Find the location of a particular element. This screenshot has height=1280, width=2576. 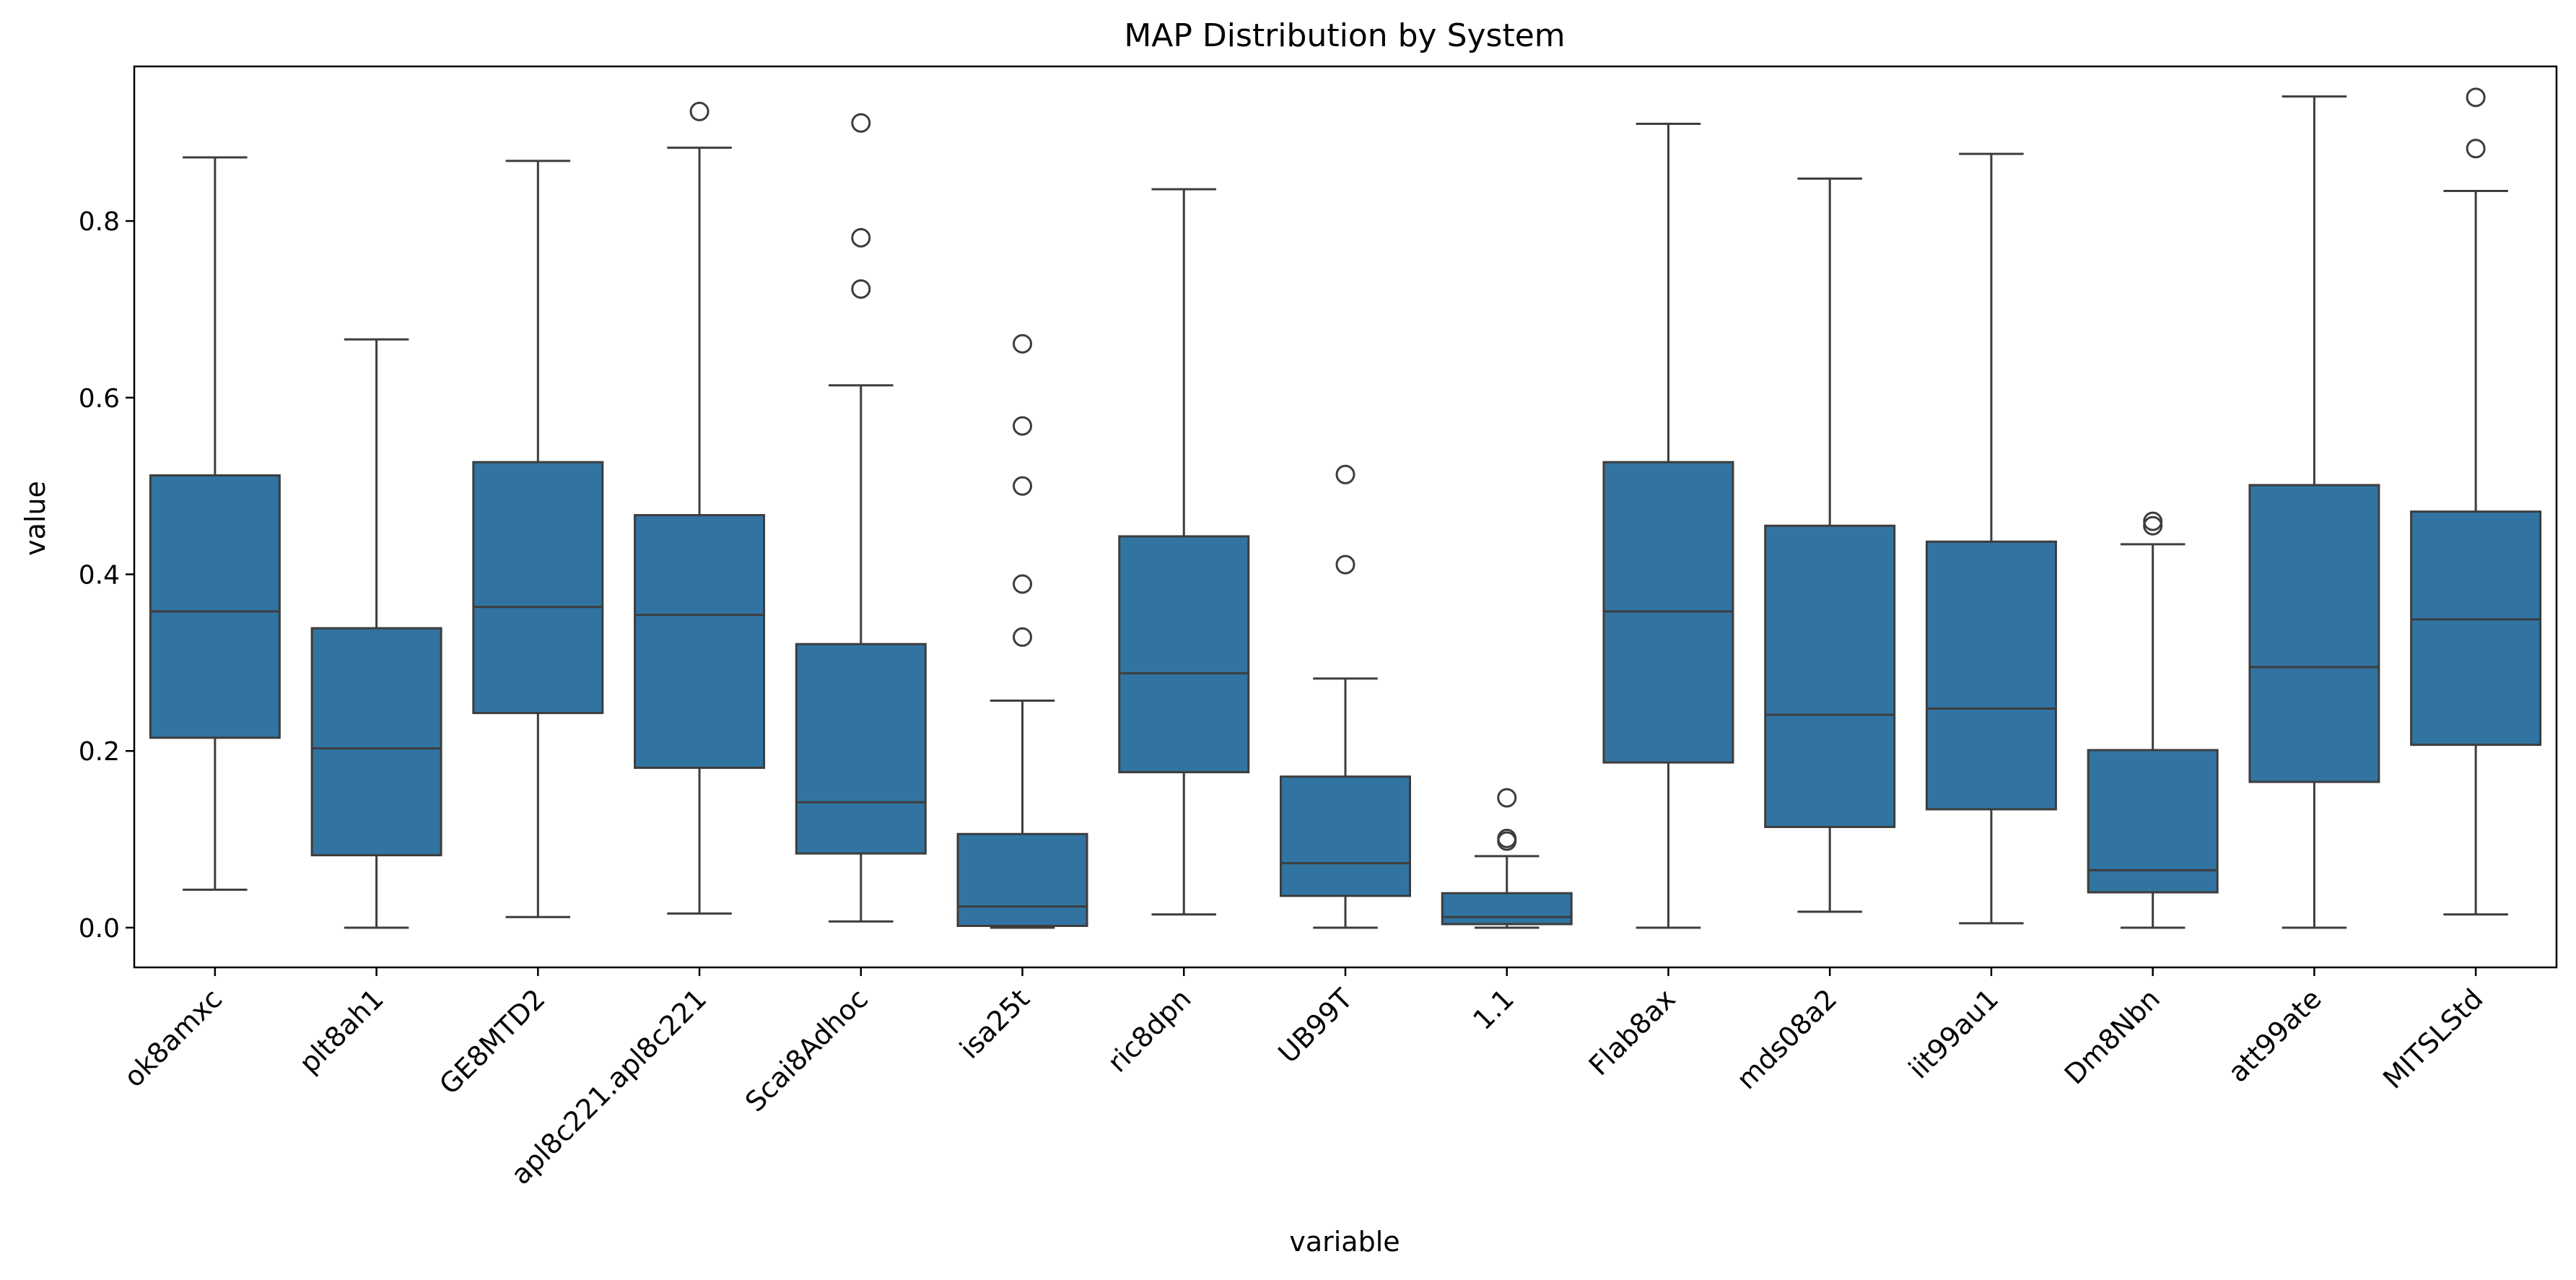

x-tick-label: 1.1 is located at coordinates (1493, 1009).